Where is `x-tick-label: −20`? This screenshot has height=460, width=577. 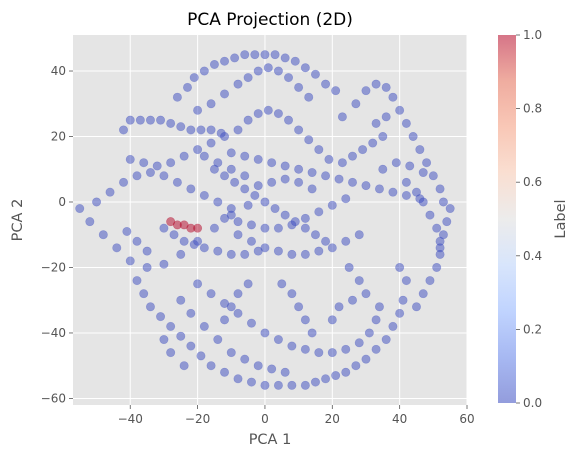
x-tick-label: −20 is located at coordinates (197, 419).